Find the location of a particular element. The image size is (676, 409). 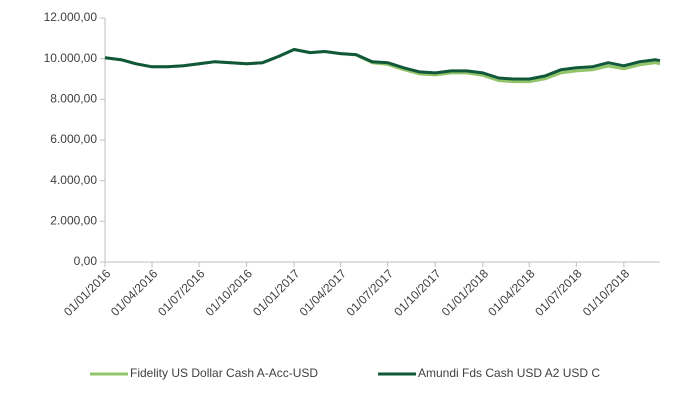

x-tick-label: 01/10/2016 is located at coordinates (229, 292).